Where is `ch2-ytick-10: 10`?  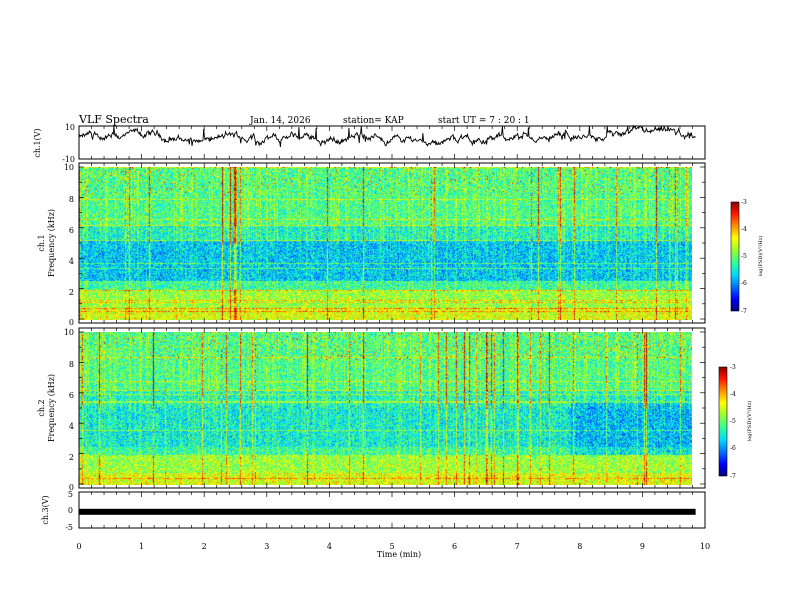
ch2-ytick-10: 10 is located at coordinates (69, 332).